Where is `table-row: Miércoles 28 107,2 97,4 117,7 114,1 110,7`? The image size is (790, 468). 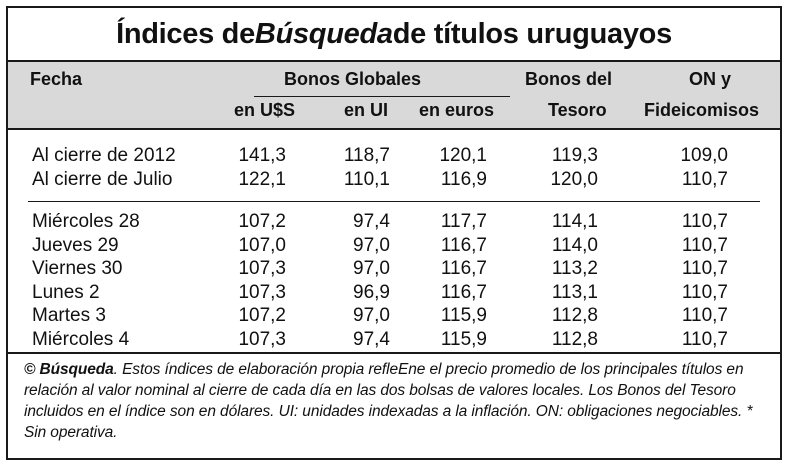
table-row: Miércoles 28 107,2 97,4 117,7 114,1 110,7 is located at coordinates (394, 222).